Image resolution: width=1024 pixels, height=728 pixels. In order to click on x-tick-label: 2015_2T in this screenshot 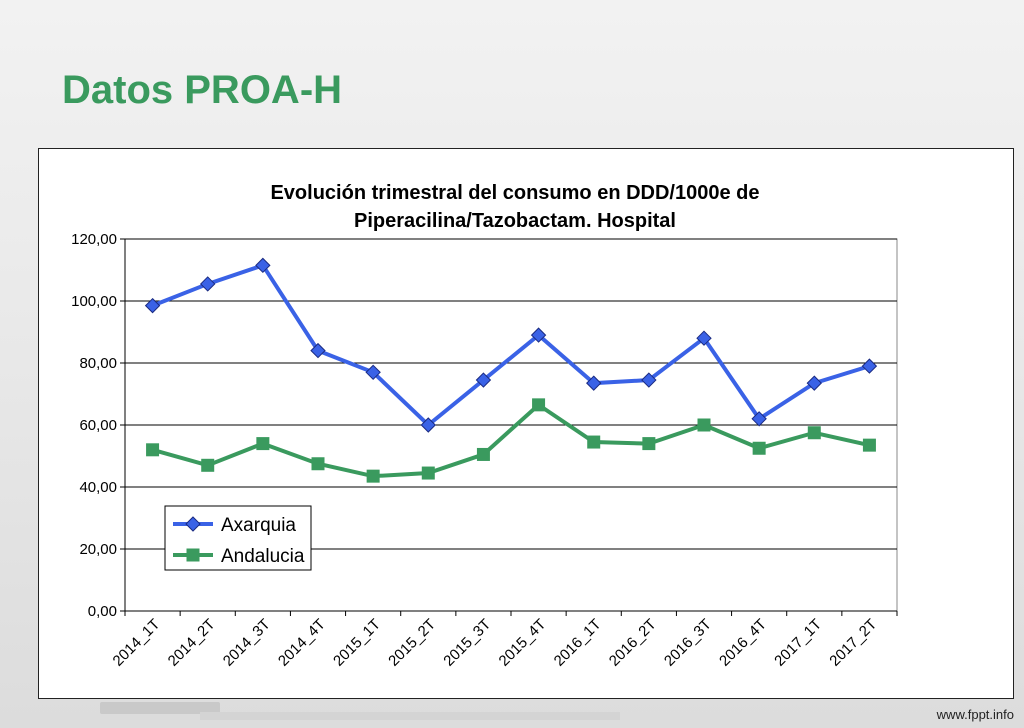, I will do `click(412, 643)`.